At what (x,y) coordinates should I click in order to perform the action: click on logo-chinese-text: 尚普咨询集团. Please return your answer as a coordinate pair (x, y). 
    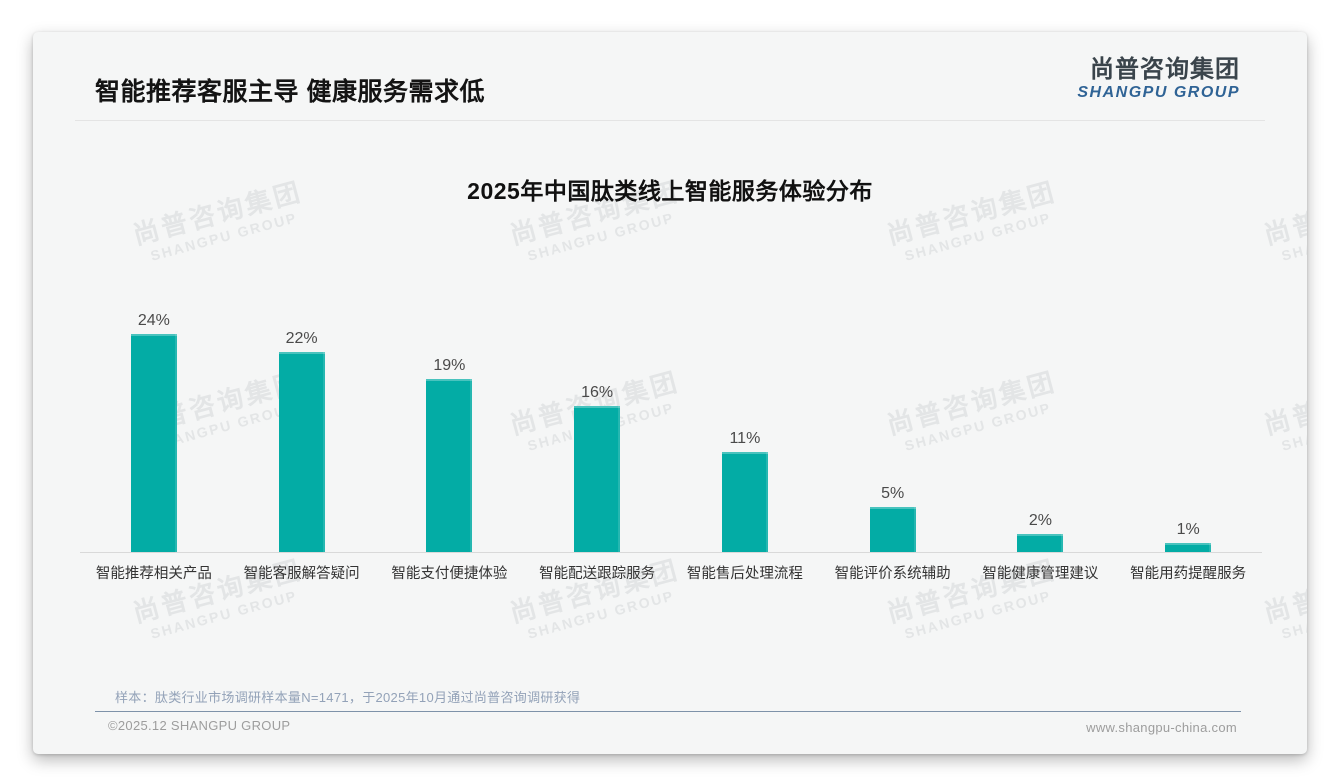
    Looking at the image, I should click on (1165, 69).